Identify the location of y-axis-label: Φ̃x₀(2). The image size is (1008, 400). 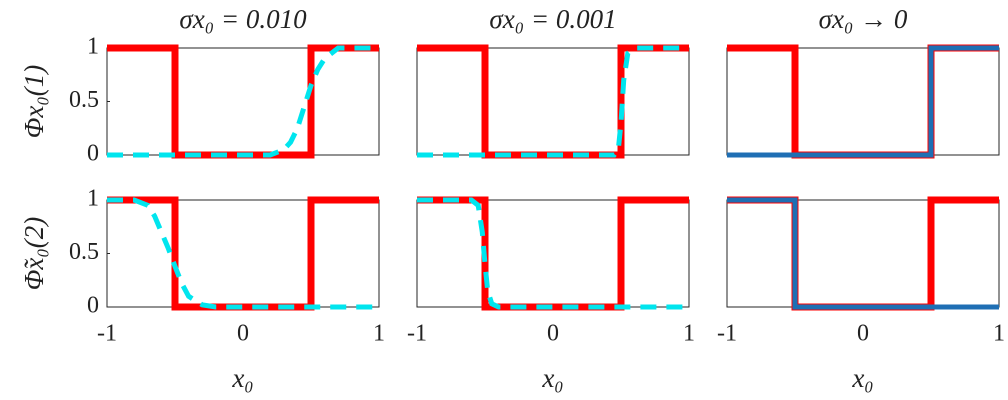
(34, 253).